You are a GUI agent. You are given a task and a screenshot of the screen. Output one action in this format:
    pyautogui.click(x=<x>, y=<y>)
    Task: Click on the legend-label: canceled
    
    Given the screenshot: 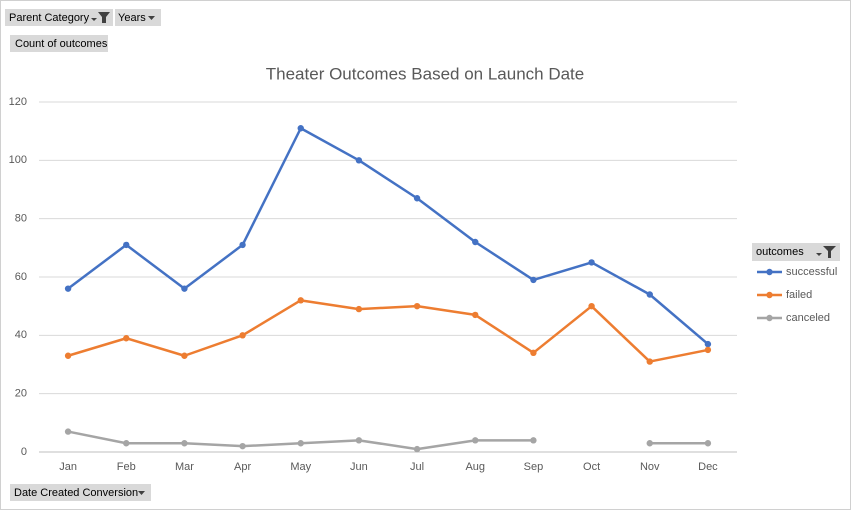 What is the action you would take?
    pyautogui.click(x=808, y=318)
    